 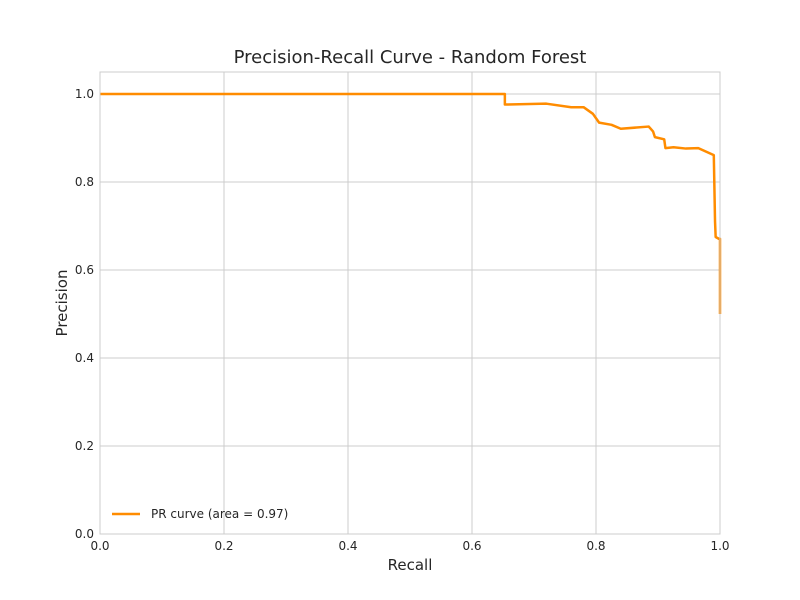 I want to click on y-tick-label: 0.0, so click(x=84, y=534).